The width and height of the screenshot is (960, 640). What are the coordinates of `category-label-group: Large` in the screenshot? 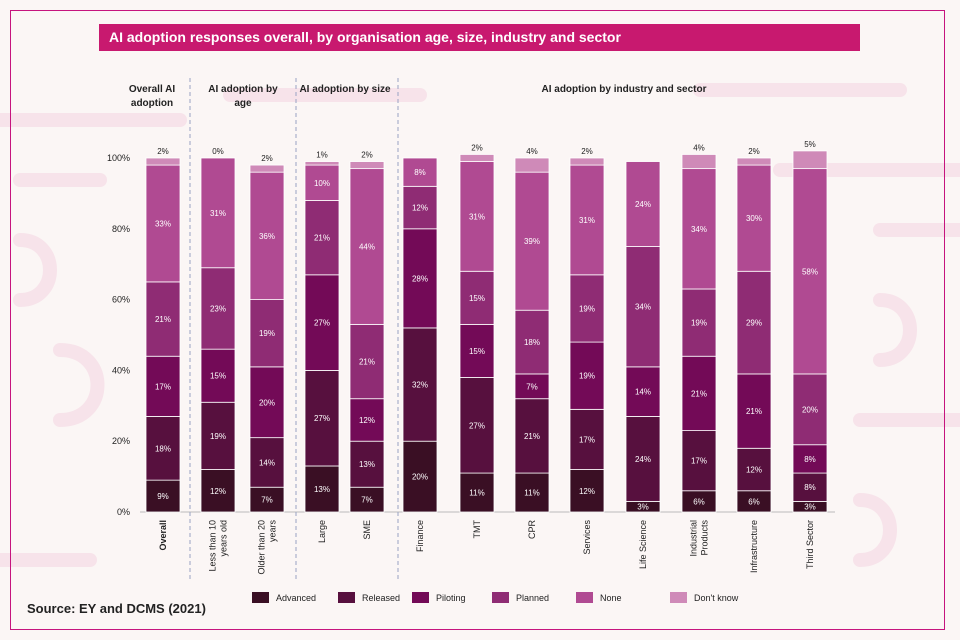 It's located at (322, 531).